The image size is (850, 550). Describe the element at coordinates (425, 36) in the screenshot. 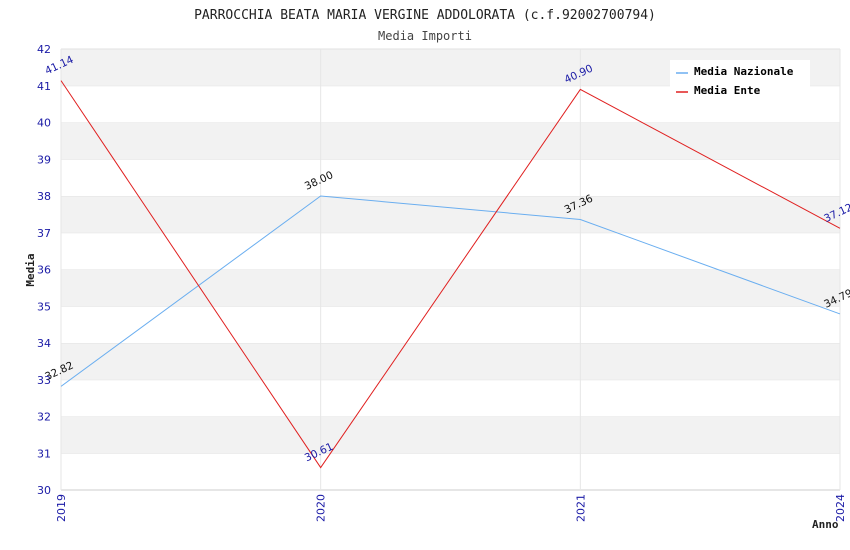

I see `chart-subtitle: Media Importi` at that location.